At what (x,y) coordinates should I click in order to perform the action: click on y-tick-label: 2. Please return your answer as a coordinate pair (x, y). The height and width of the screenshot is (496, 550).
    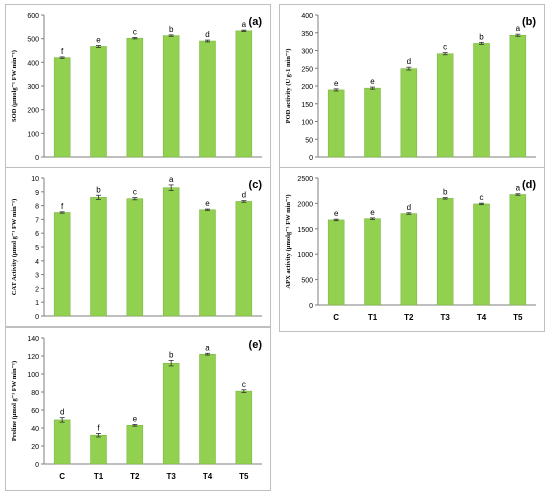
    Looking at the image, I should click on (37, 289).